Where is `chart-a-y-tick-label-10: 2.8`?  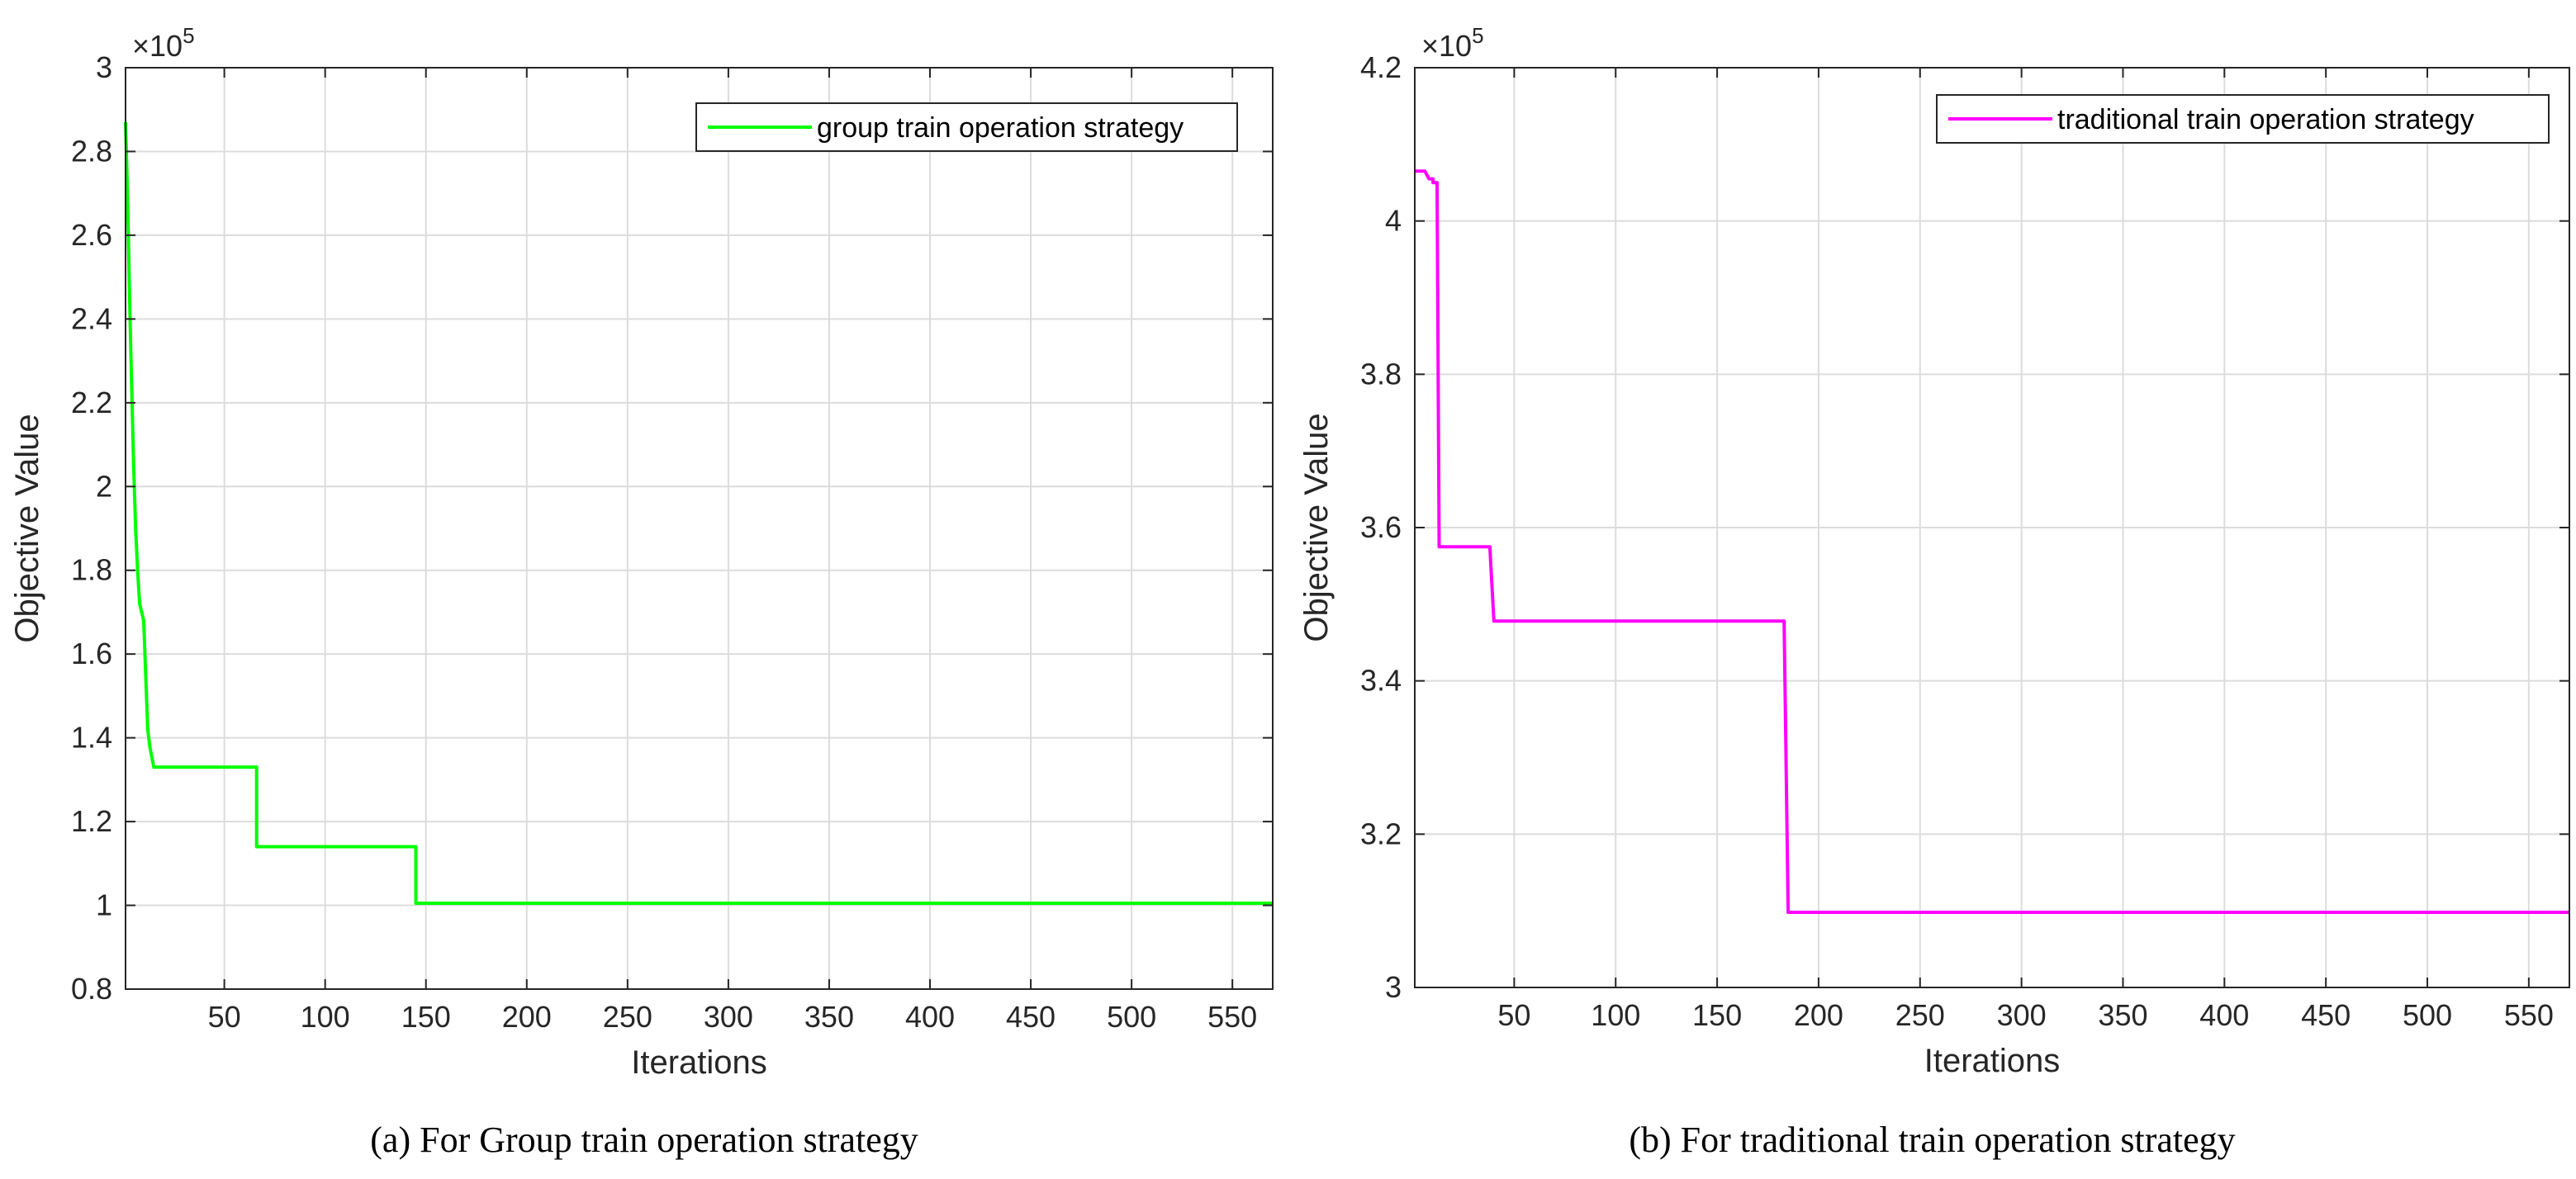 chart-a-y-tick-label-10: 2.8 is located at coordinates (91, 151).